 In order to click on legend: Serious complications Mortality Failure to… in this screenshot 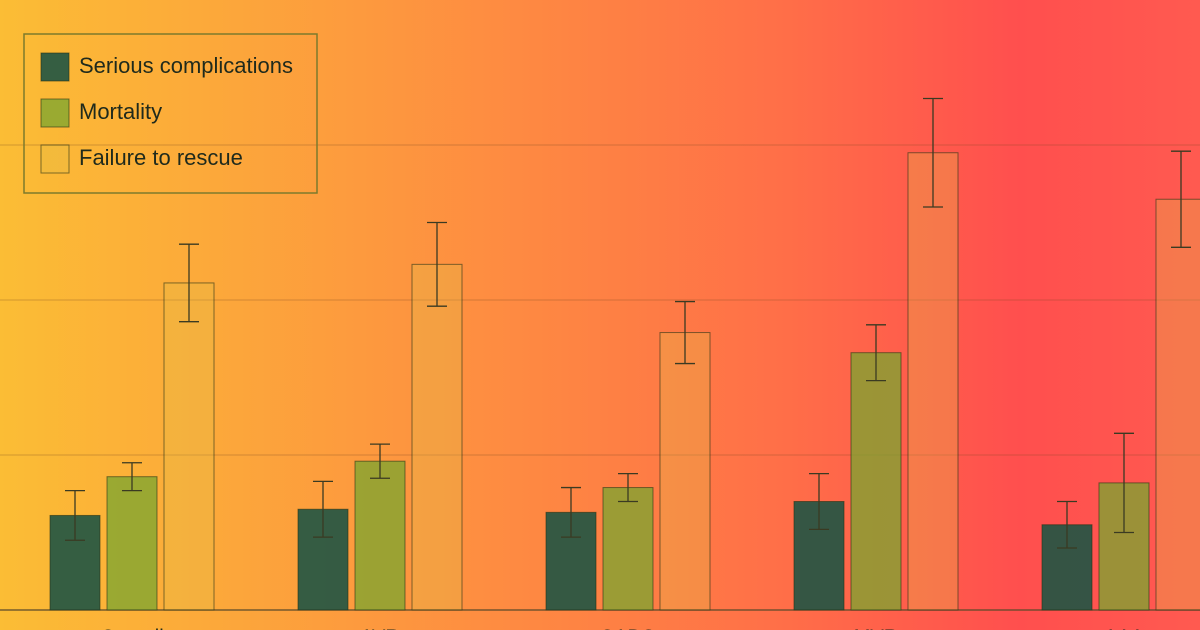, I will do `click(170, 113)`.